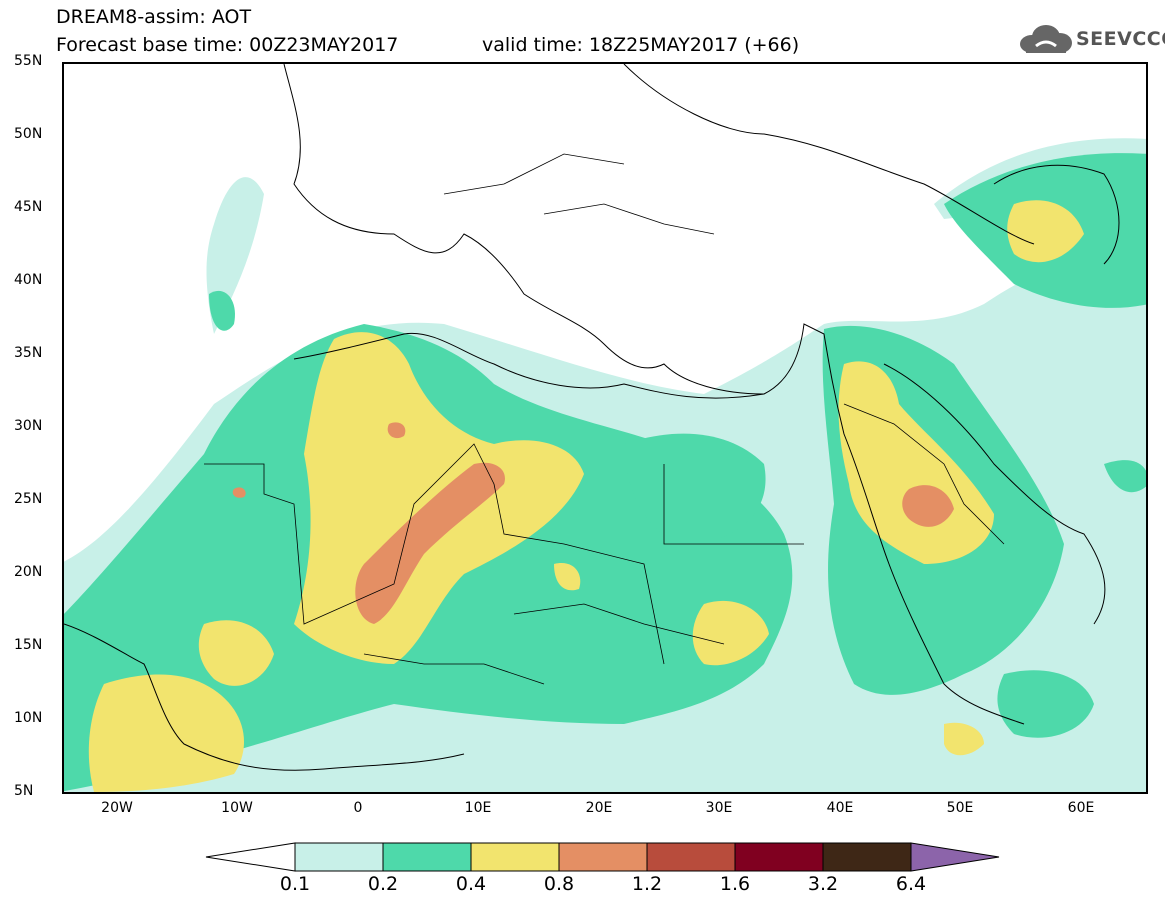 This screenshot has height=905, width=1165. What do you see at coordinates (117, 808) in the screenshot?
I see `lon-label: 20W` at bounding box center [117, 808].